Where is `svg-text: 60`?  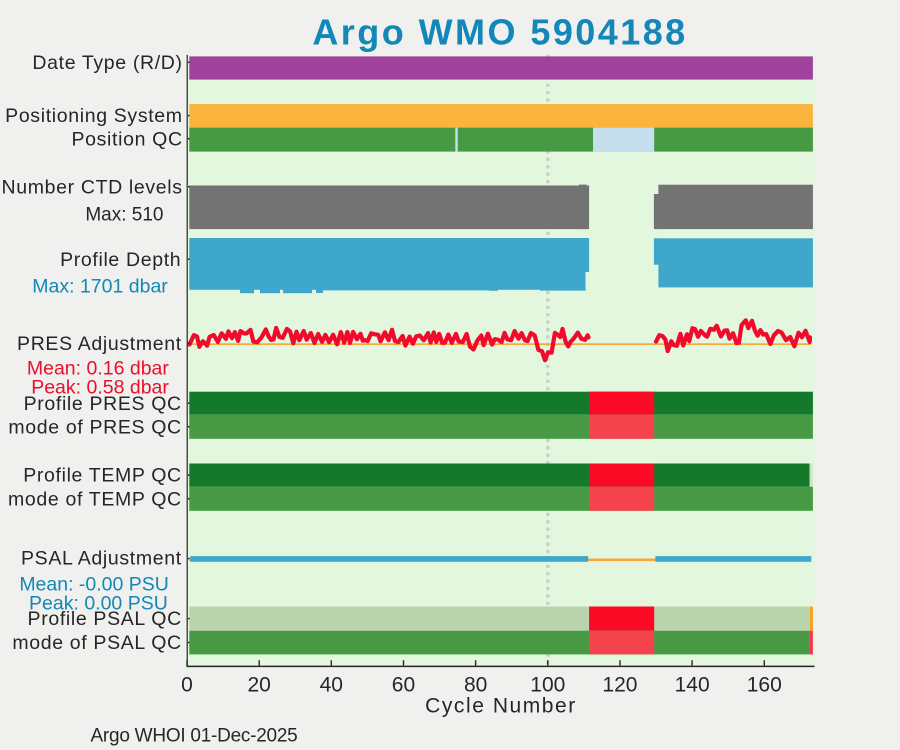 svg-text: 60 is located at coordinates (403, 685).